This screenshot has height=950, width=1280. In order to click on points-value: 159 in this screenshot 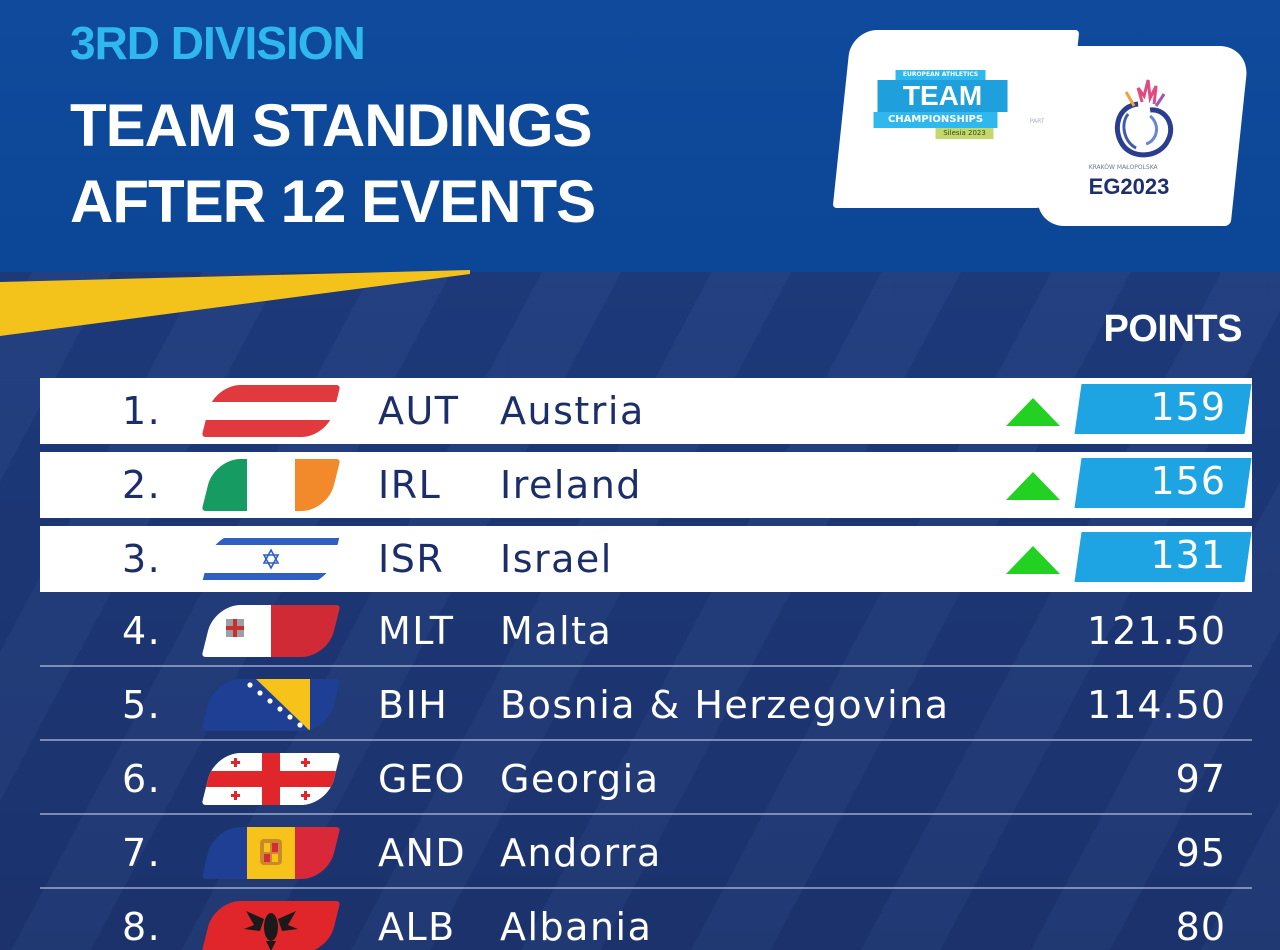, I will do `click(1188, 407)`.